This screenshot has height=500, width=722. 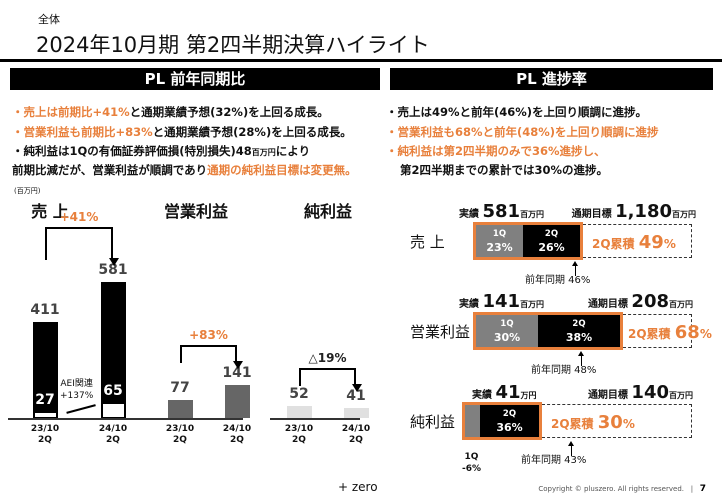 I want to click on progress-bar: 2Q 36%, so click(x=502, y=421).